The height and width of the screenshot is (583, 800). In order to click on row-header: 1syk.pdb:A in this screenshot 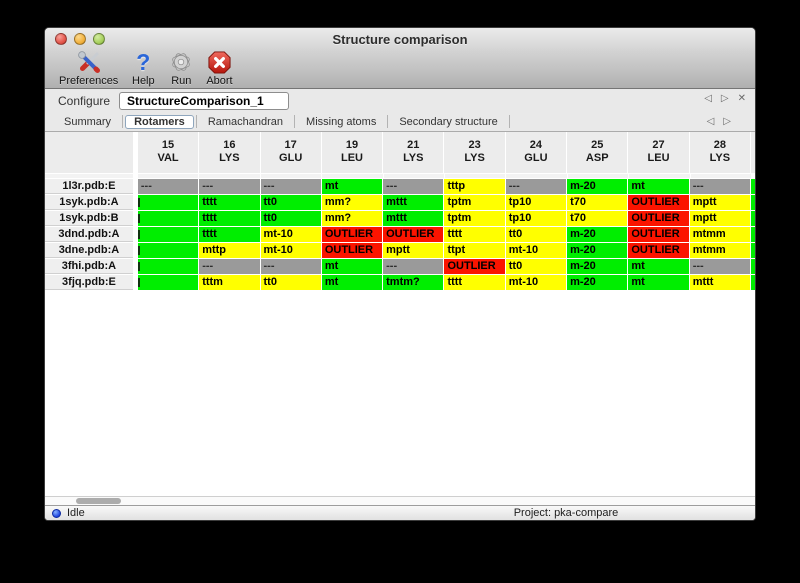, I will do `click(89, 202)`.